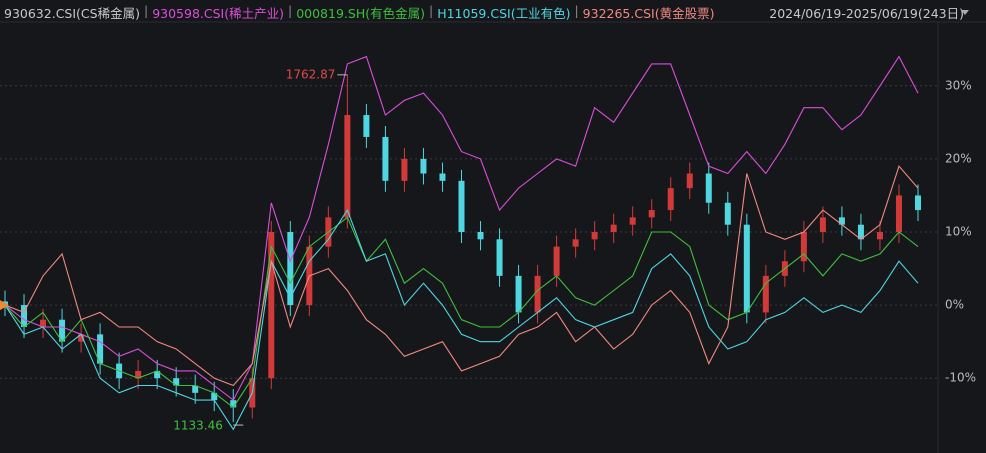  What do you see at coordinates (958, 158) in the screenshot?
I see `y-tick-label: 20%` at bounding box center [958, 158].